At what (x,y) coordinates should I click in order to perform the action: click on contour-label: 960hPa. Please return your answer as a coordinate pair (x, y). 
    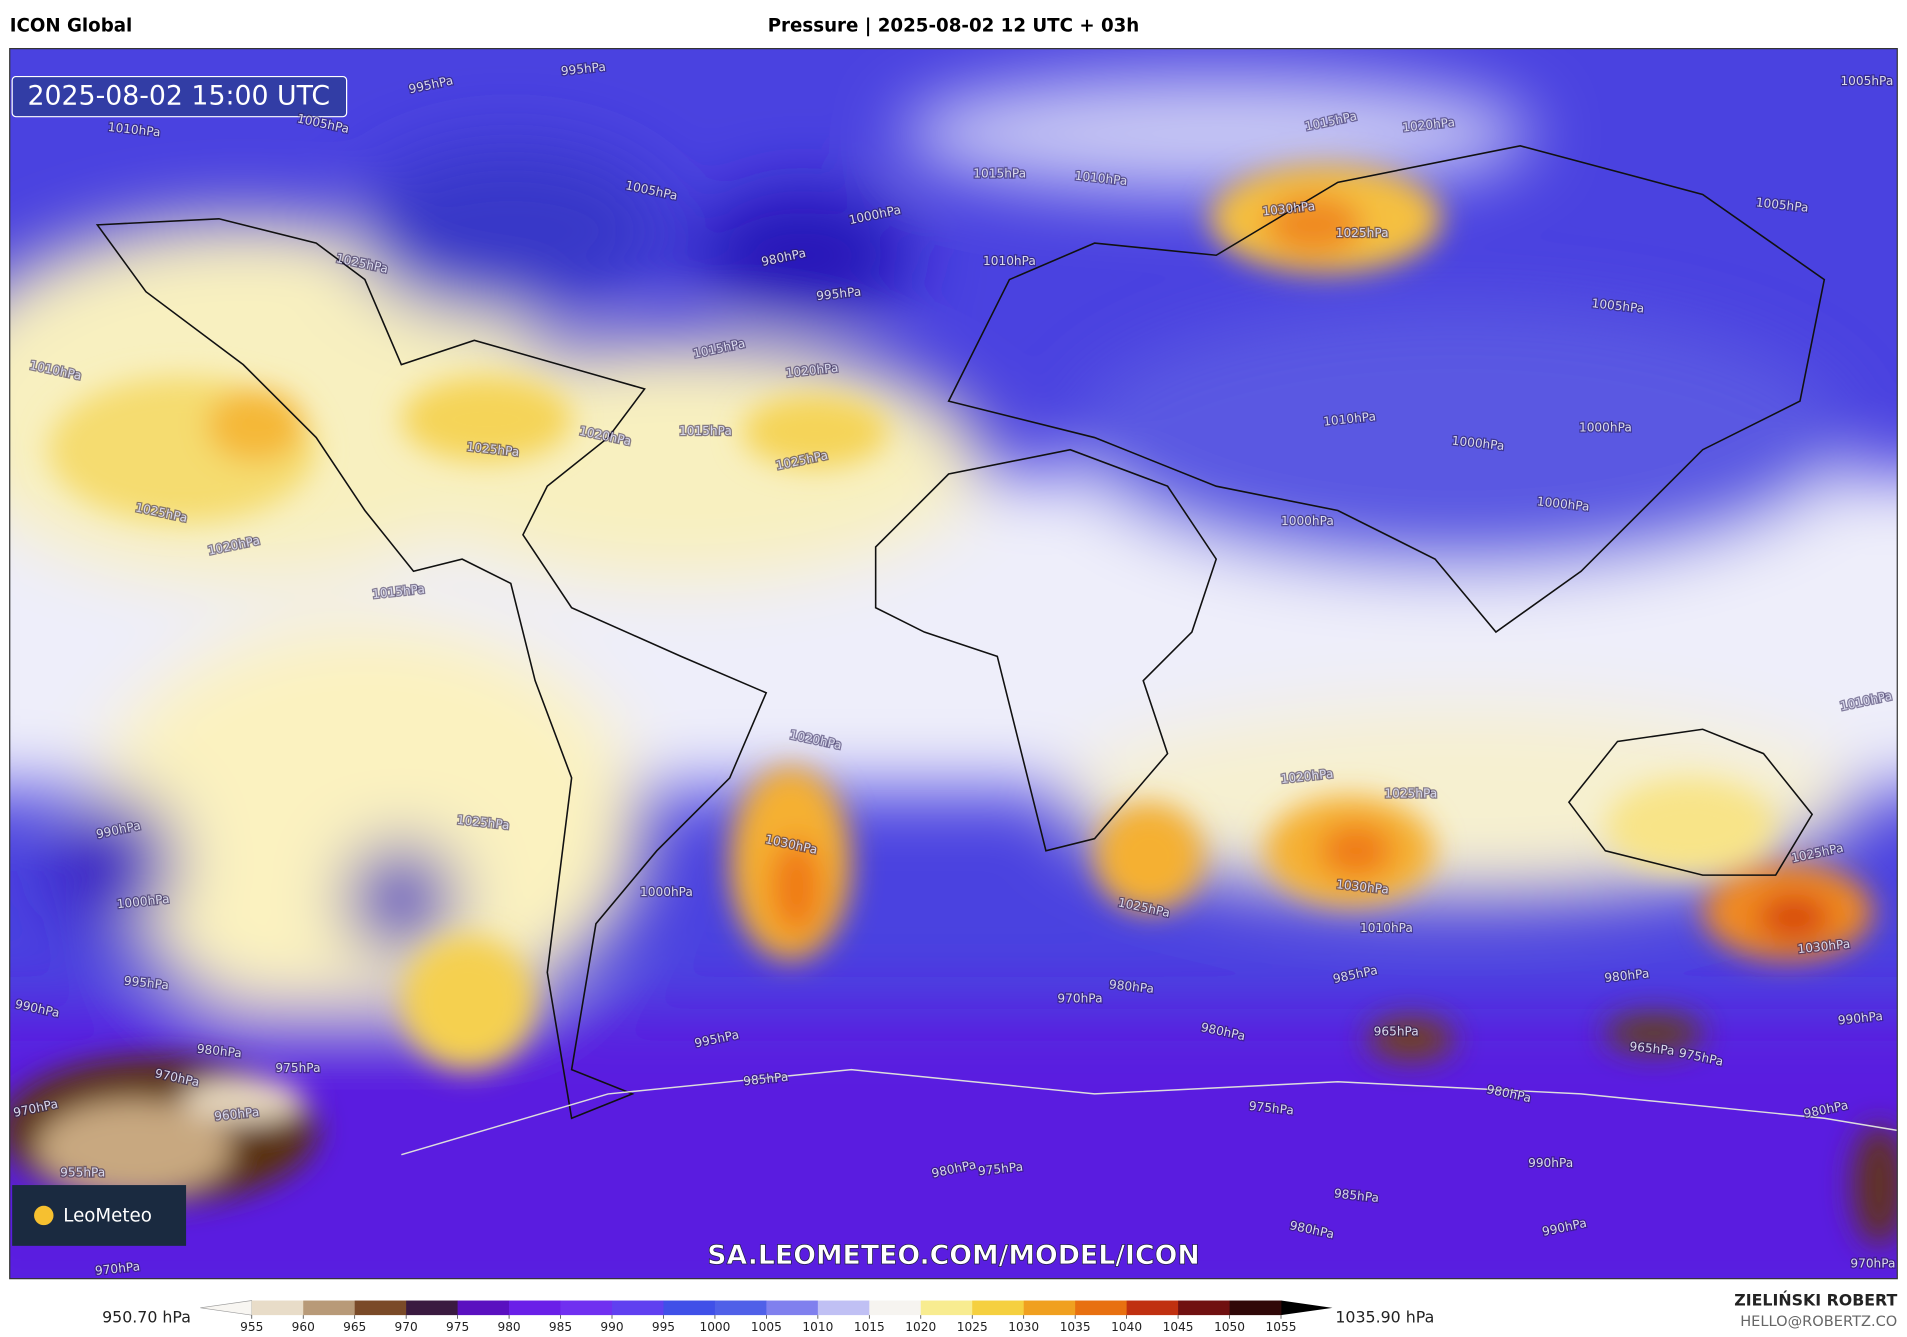
    Looking at the image, I should click on (237, 1114).